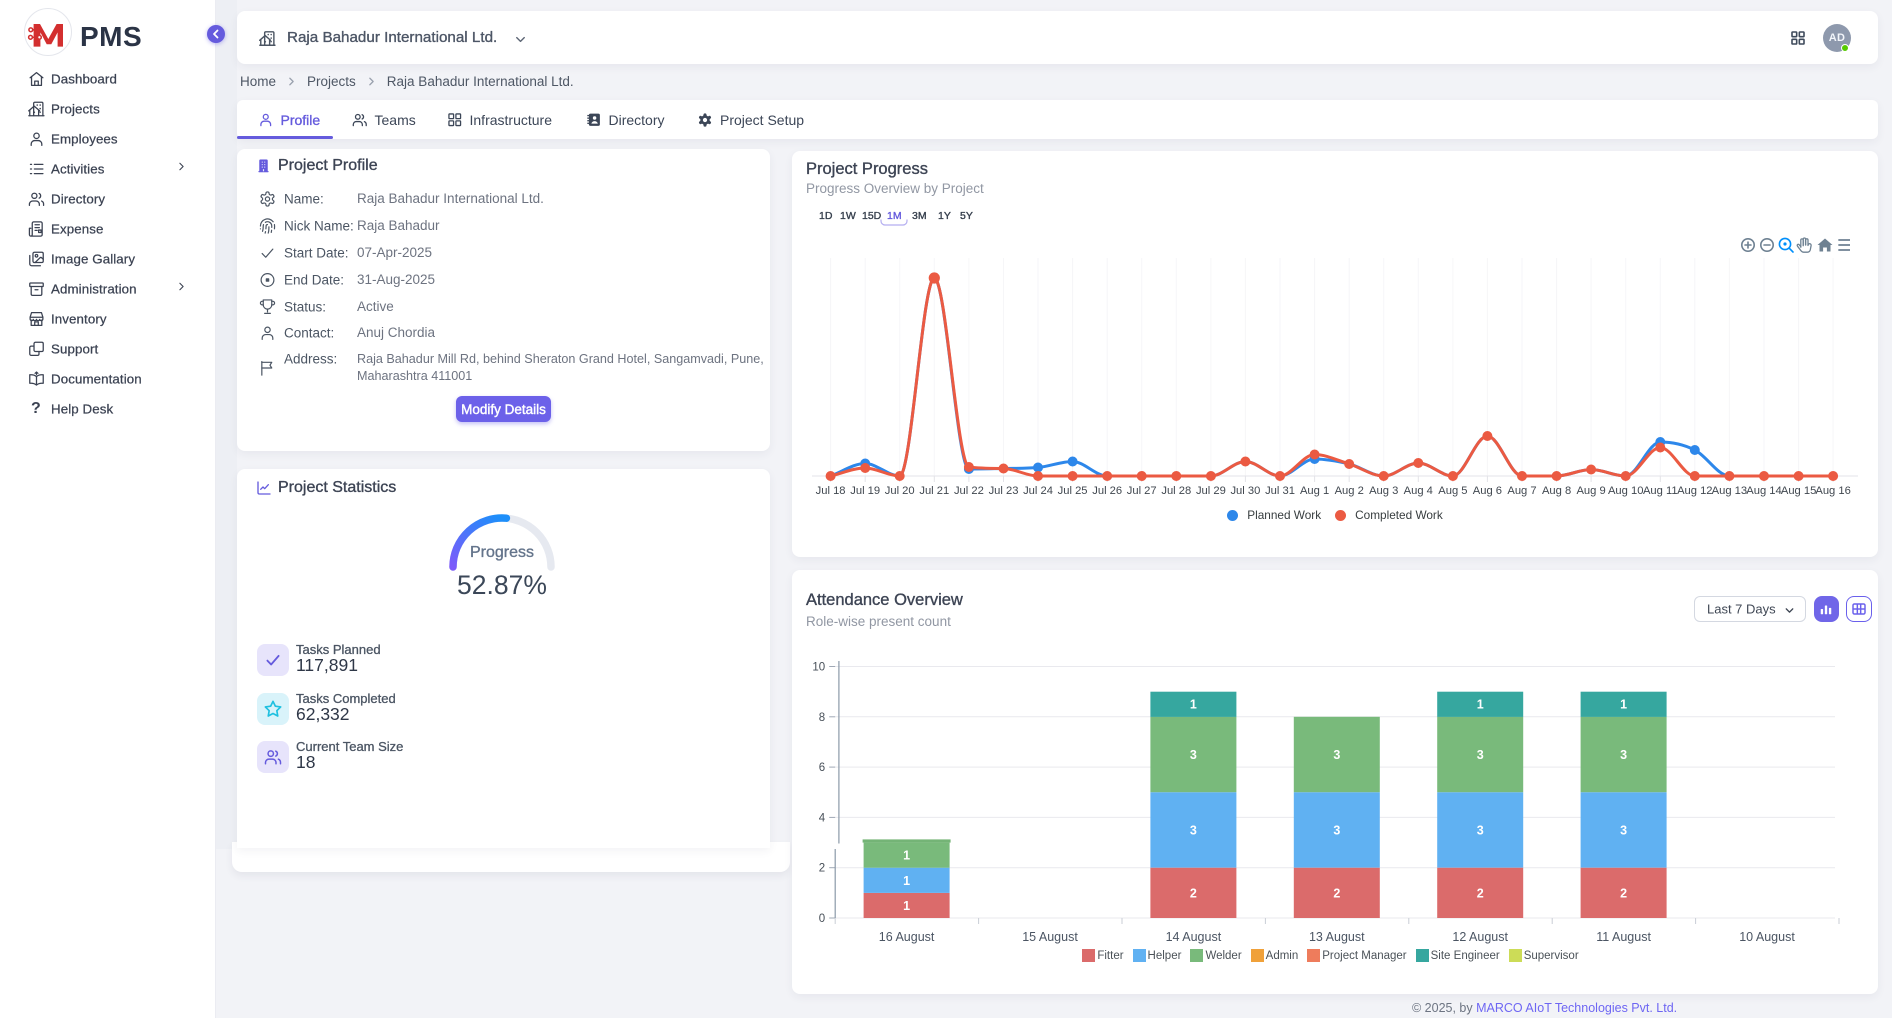  What do you see at coordinates (822, 718) in the screenshot?
I see `svg-text: 8` at bounding box center [822, 718].